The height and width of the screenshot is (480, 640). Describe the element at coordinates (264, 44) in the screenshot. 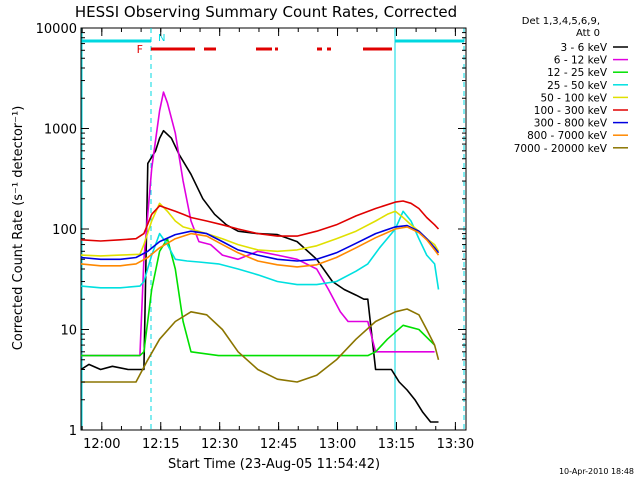

I see `flags-layer: FN` at that location.